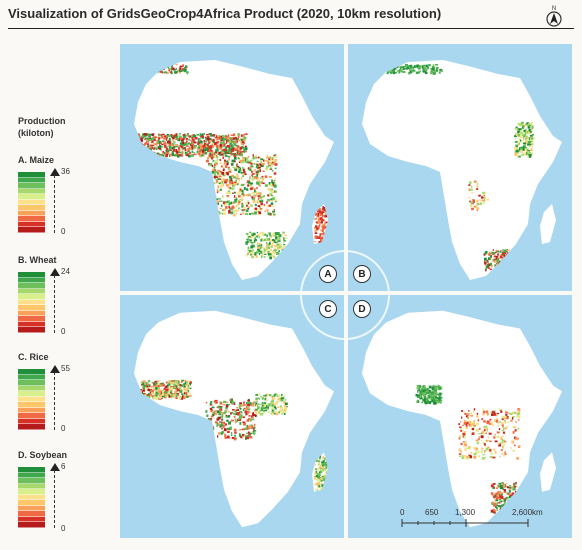 This screenshot has height=550, width=582. Describe the element at coordinates (55, 272) in the screenshot. I see `ramp-arrow-icon` at that location.